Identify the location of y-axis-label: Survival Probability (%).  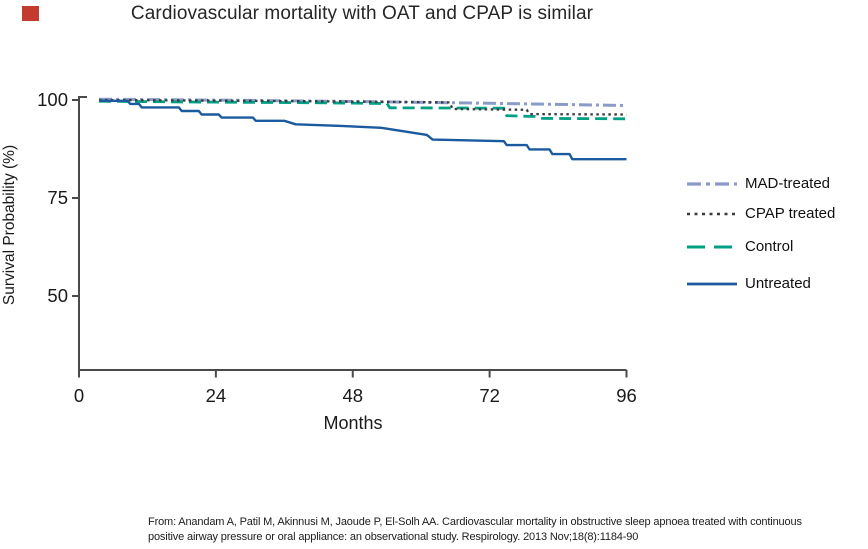
(9, 225).